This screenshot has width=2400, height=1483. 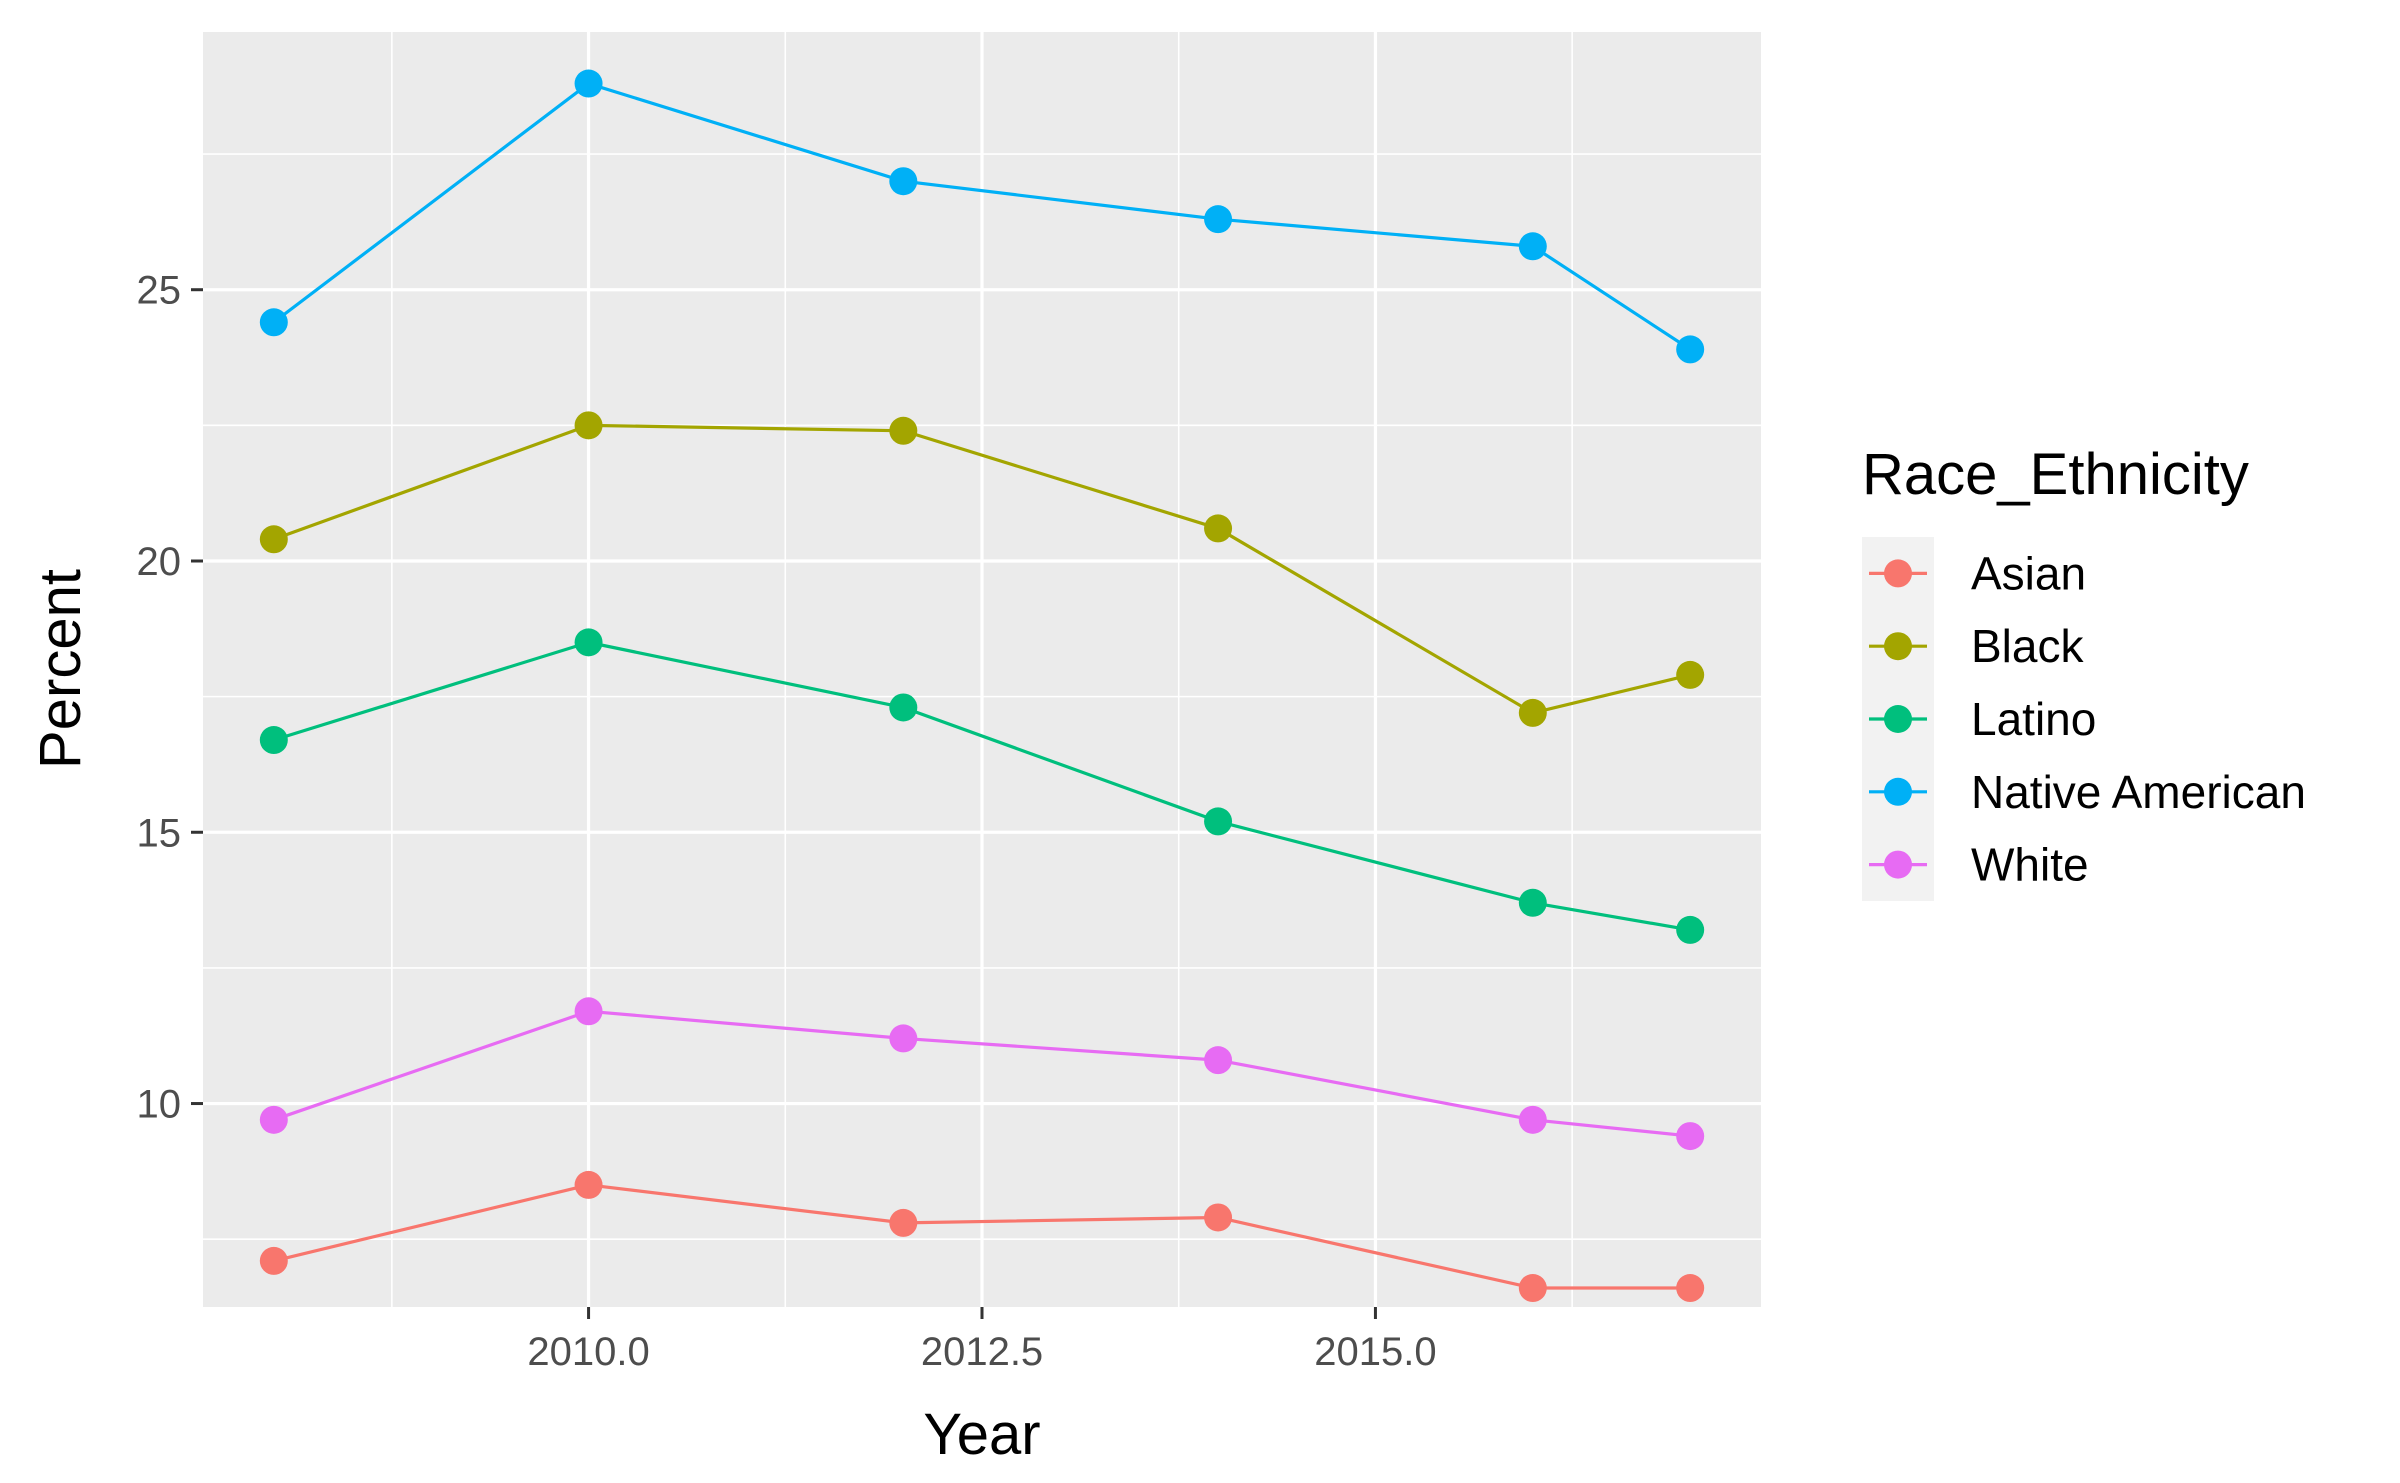 What do you see at coordinates (1375, 1352) in the screenshot?
I see `x-tick-label: 2015.0` at bounding box center [1375, 1352].